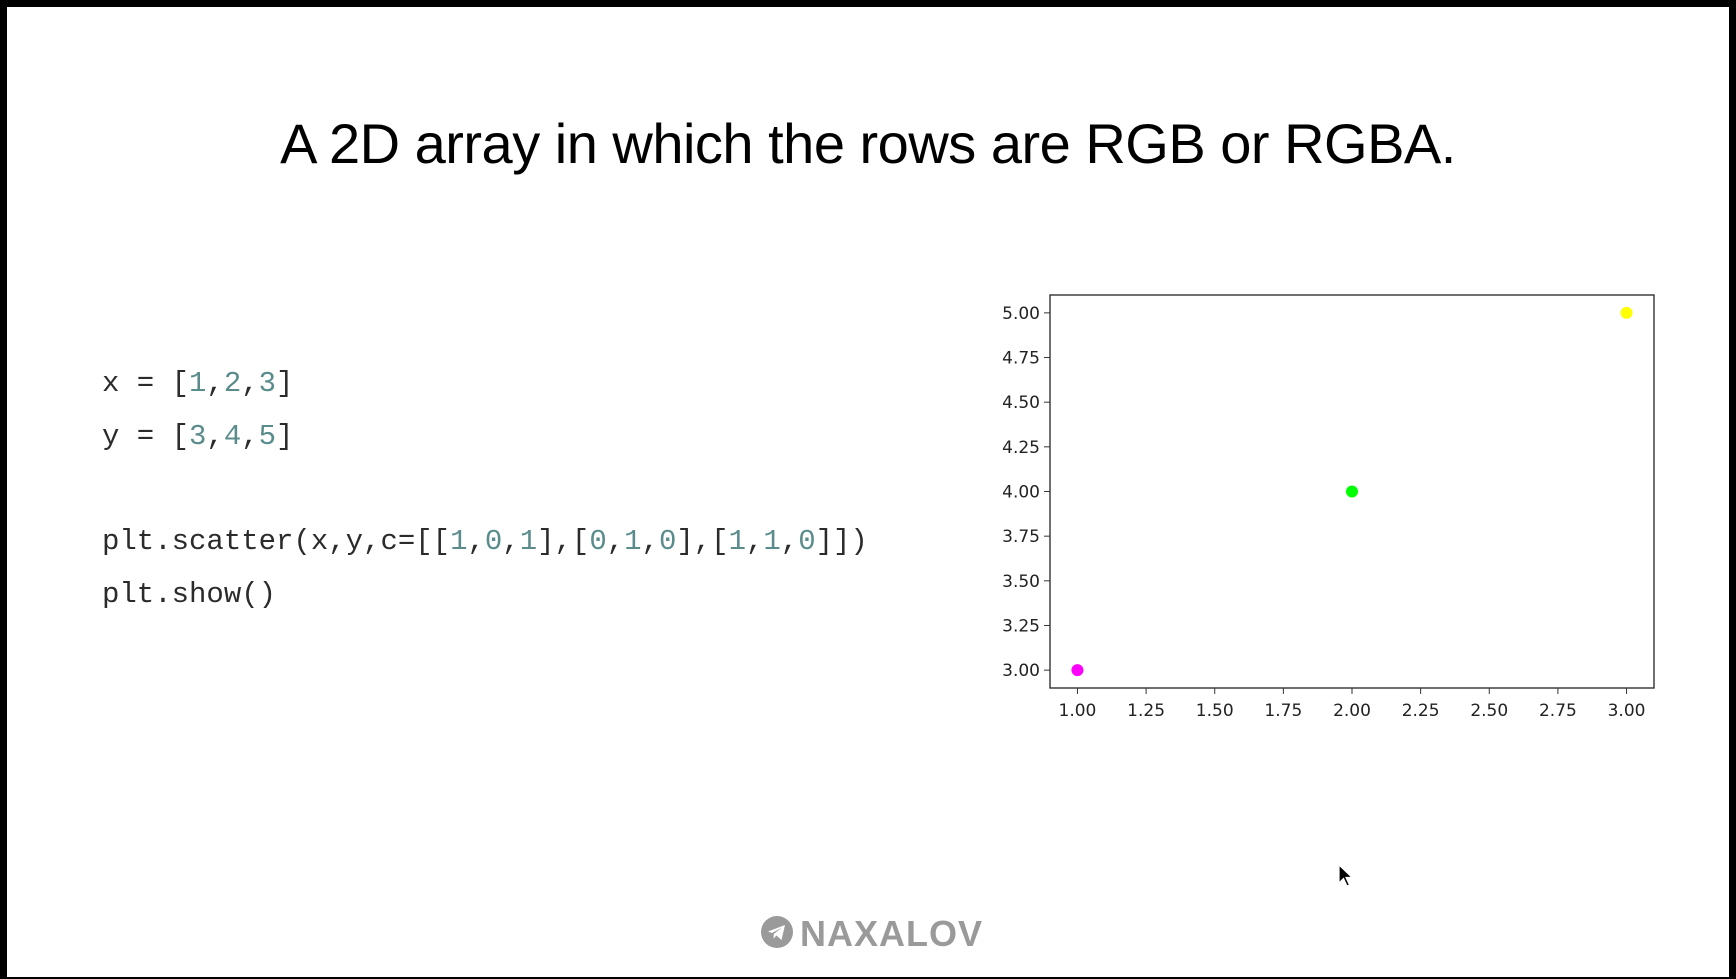  What do you see at coordinates (232, 383) in the screenshot?
I see `code-number-token: 2` at bounding box center [232, 383].